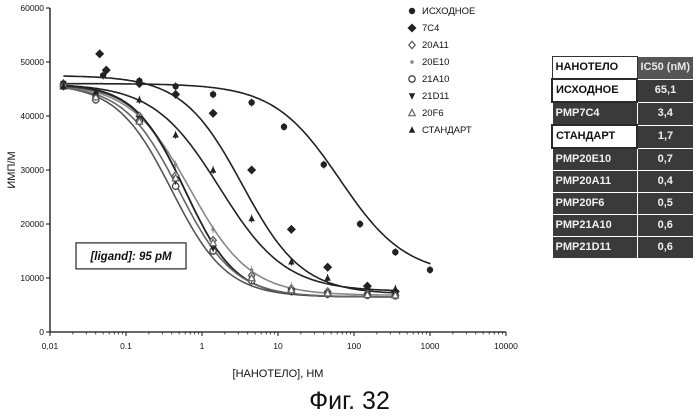 The image size is (699, 418). Describe the element at coordinates (430, 28) in the screenshot. I see `legend-label: 7C4` at that location.